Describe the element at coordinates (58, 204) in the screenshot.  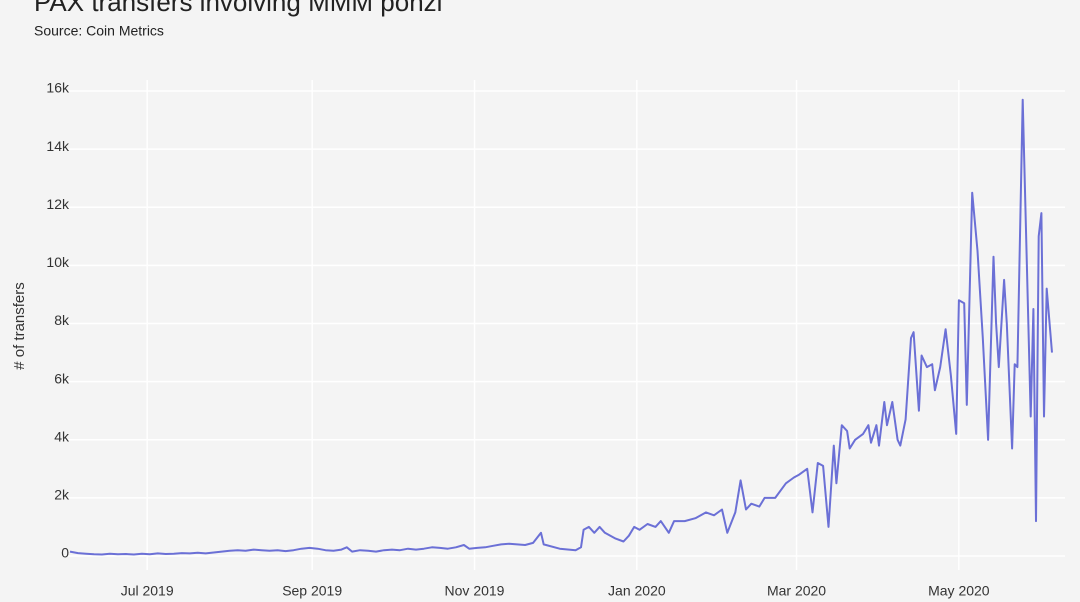
I see `y-tick-label: 12k` at that location.